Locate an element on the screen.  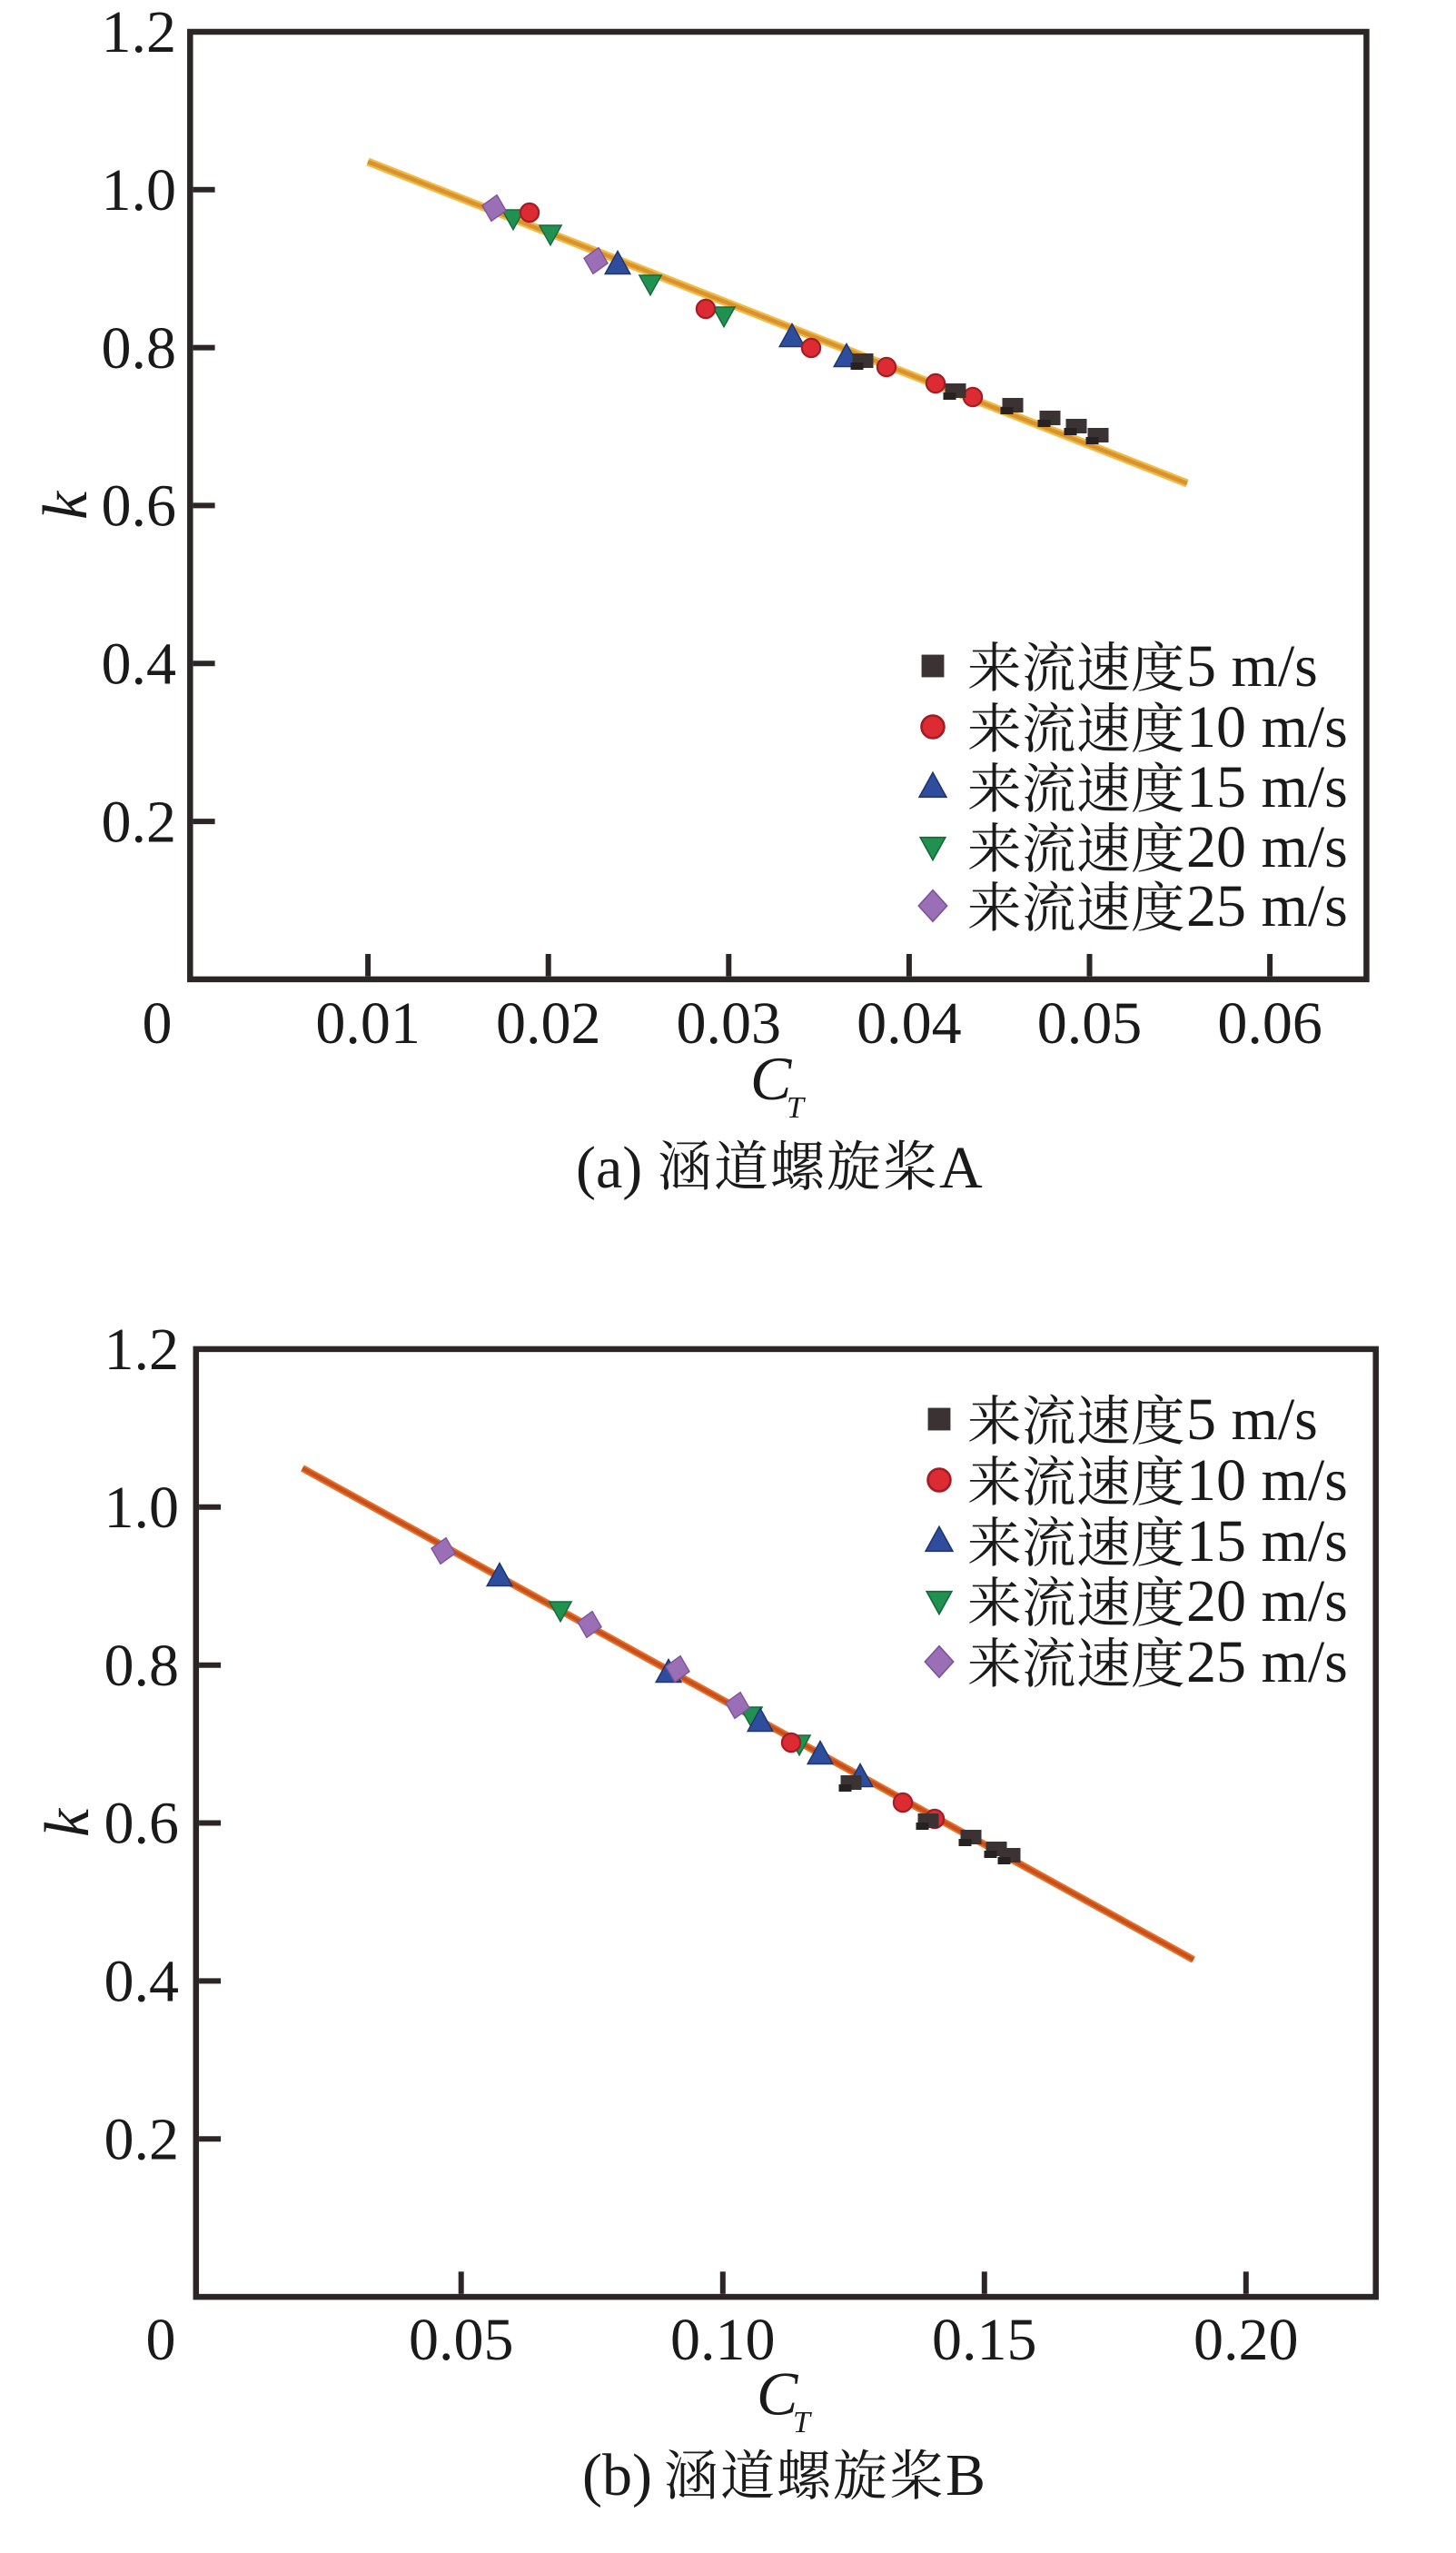
svg-text: 0.15 is located at coordinates (985, 2340).